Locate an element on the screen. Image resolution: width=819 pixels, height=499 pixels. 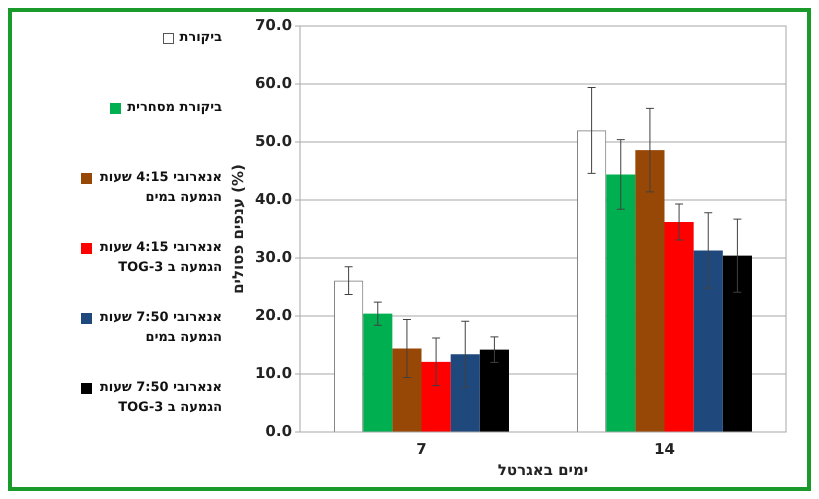
y-tick-label: 20.0 is located at coordinates (273, 315).